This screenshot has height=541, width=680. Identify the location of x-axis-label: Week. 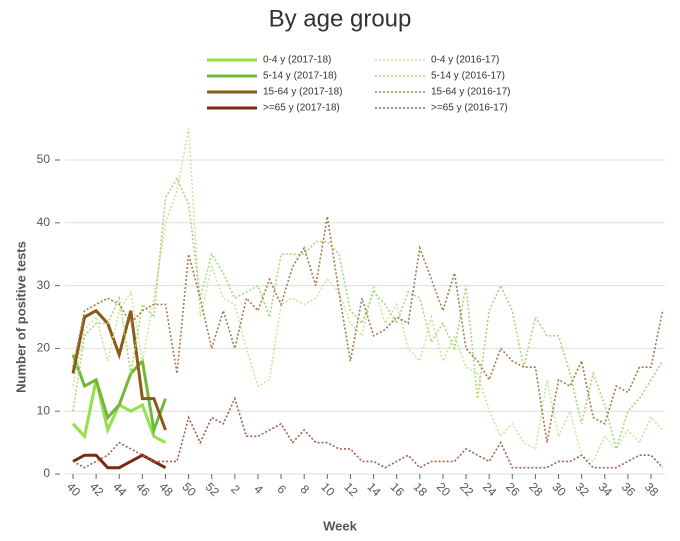
(340, 525).